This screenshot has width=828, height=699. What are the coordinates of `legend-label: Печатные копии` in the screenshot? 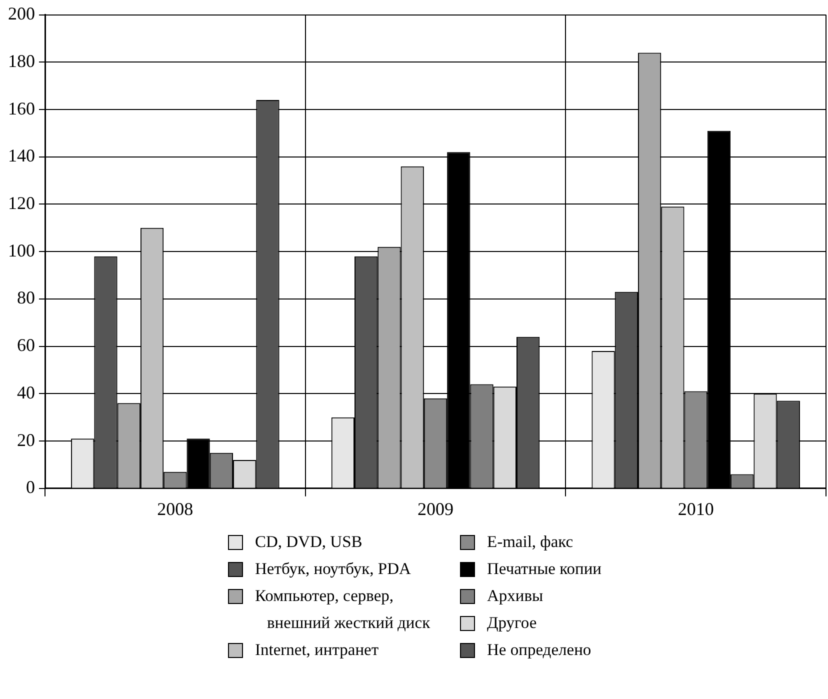 It's located at (545, 569).